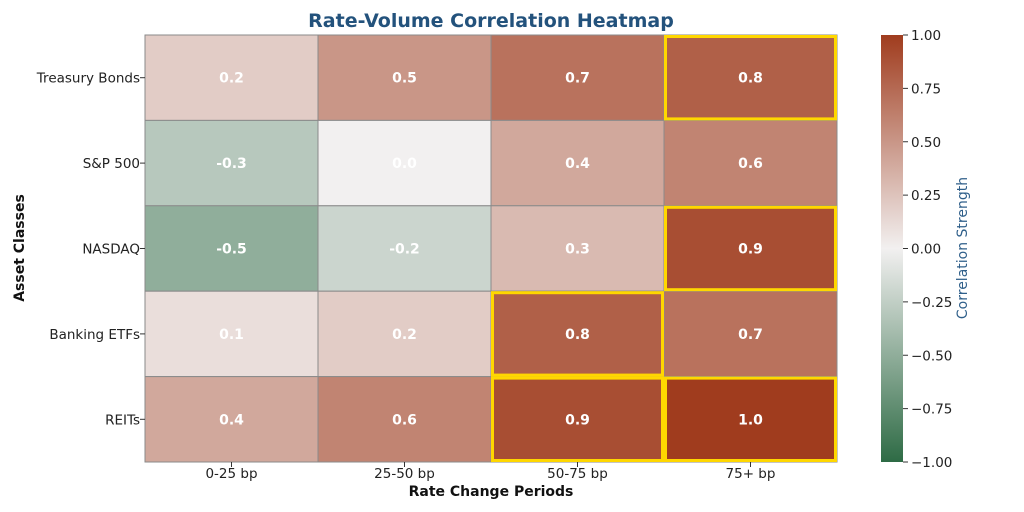  Describe the element at coordinates (931, 356) in the screenshot. I see `colorbar-tick-label: −0.50` at that location.